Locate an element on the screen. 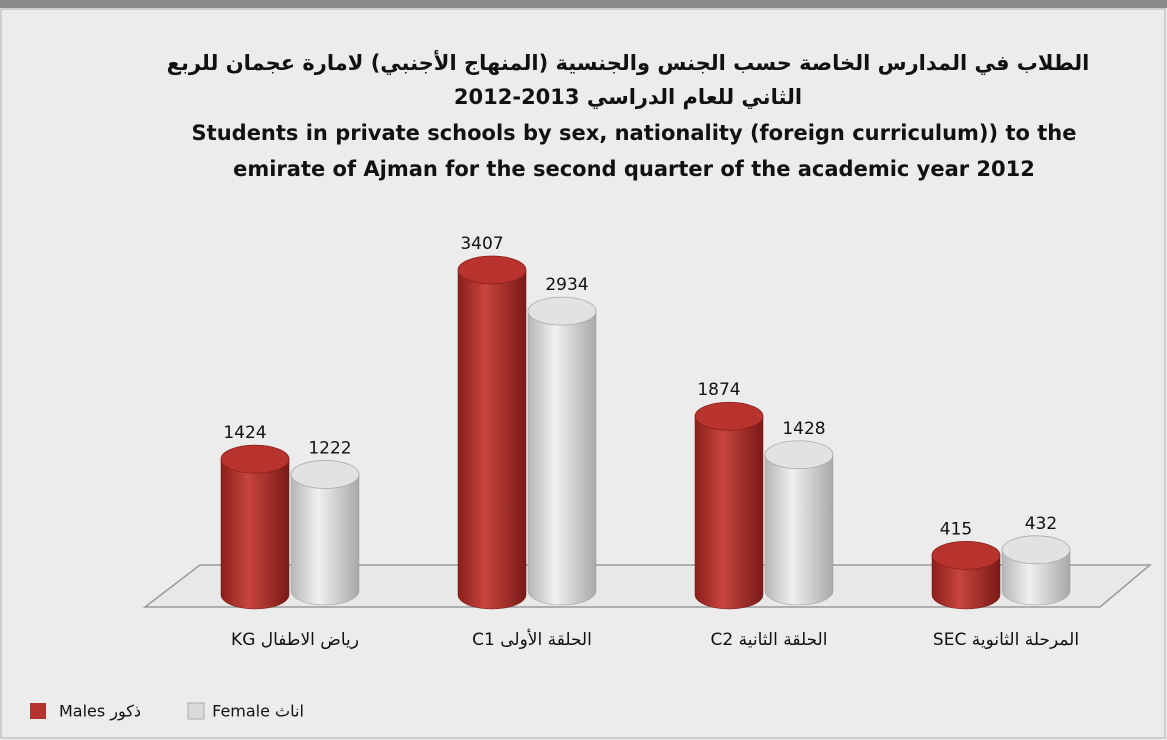 This screenshot has width=1167, height=740. x-tick-label: الحلقة الثانية C2 is located at coordinates (769, 640).